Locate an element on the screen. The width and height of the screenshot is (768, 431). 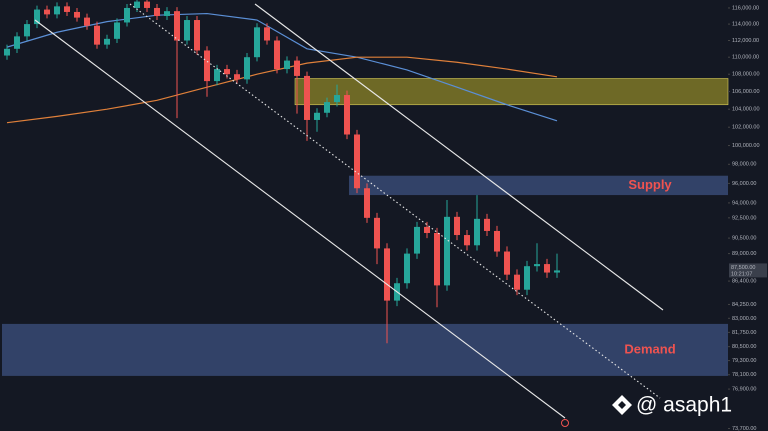
zone-label: Demand is located at coordinates (649, 348).